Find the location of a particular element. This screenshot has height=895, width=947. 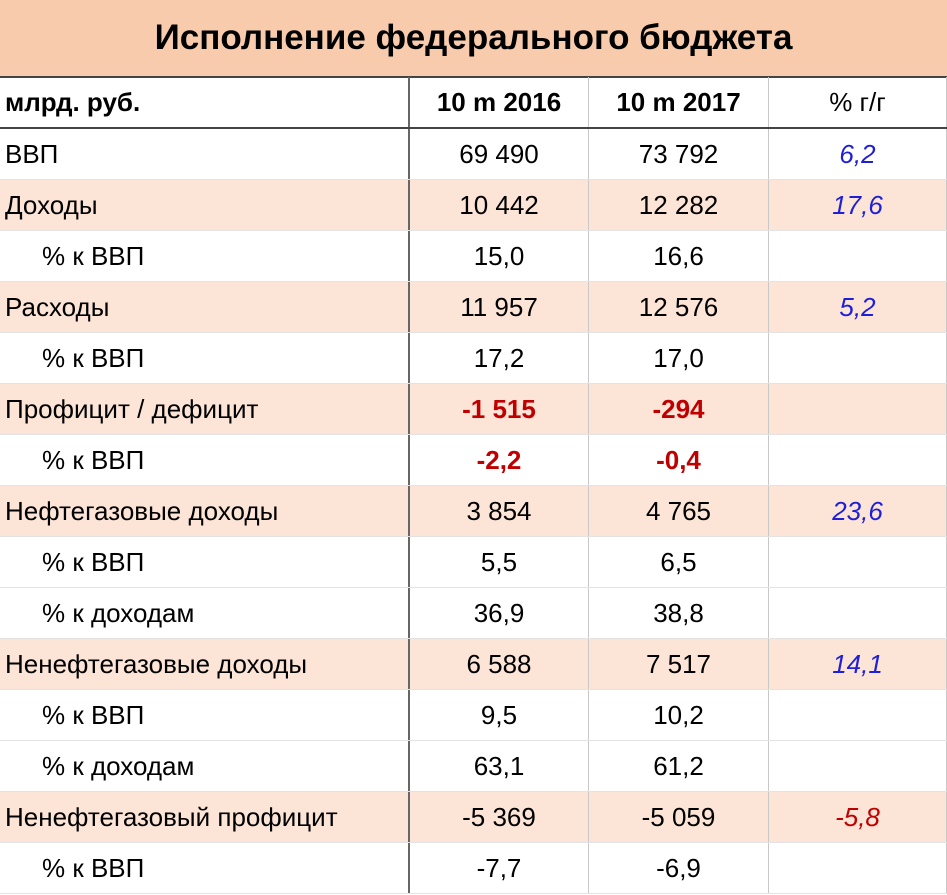

table-row: % к доходам 63,1 61,2 is located at coordinates (473, 766).